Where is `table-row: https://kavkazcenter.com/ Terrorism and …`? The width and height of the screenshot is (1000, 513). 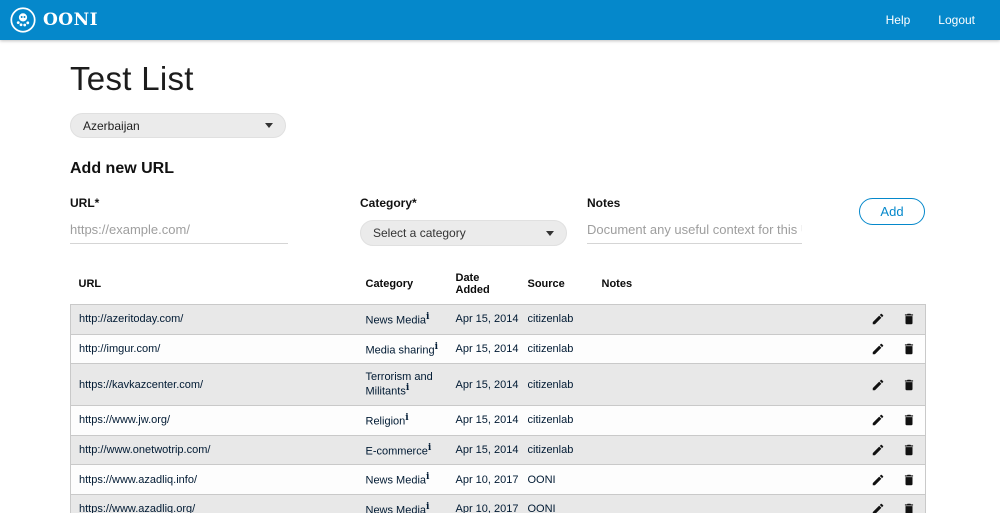
table-row: https://kavkazcenter.com/ Terrorism and … is located at coordinates (498, 384).